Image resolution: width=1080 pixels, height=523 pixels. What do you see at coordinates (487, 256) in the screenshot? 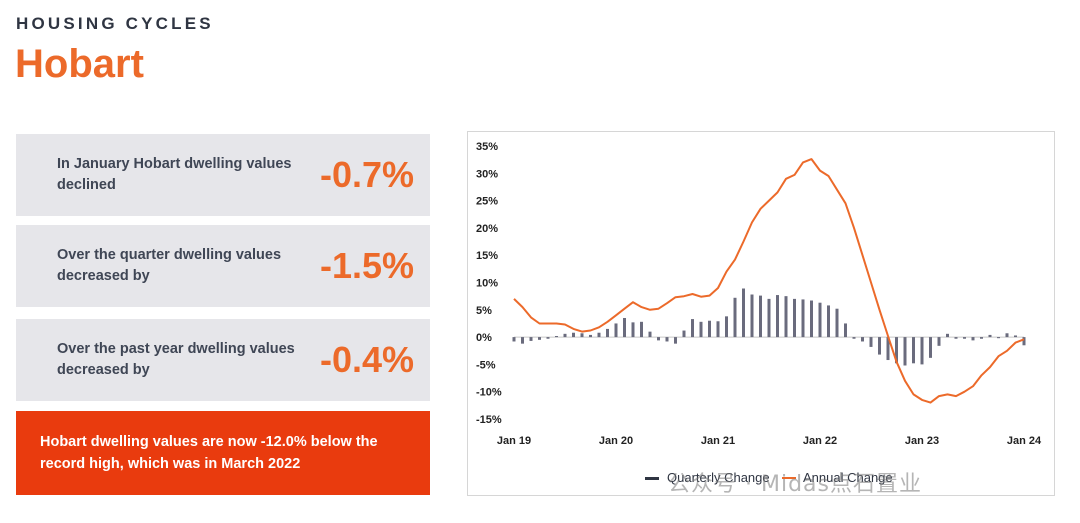
I see `y-tick-label: 15%` at bounding box center [487, 256].